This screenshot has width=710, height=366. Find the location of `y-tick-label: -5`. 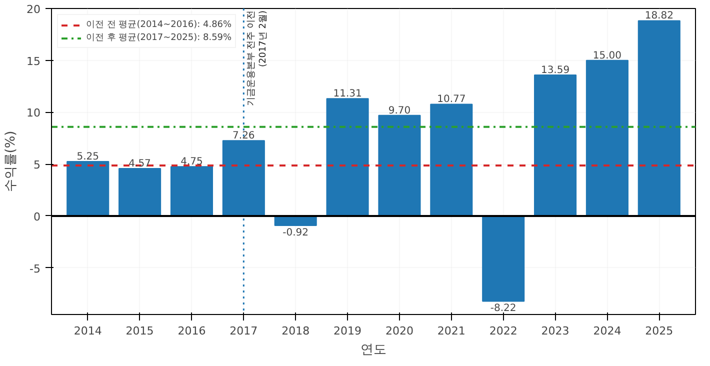

y-tick-label: -5 is located at coordinates (35, 269).